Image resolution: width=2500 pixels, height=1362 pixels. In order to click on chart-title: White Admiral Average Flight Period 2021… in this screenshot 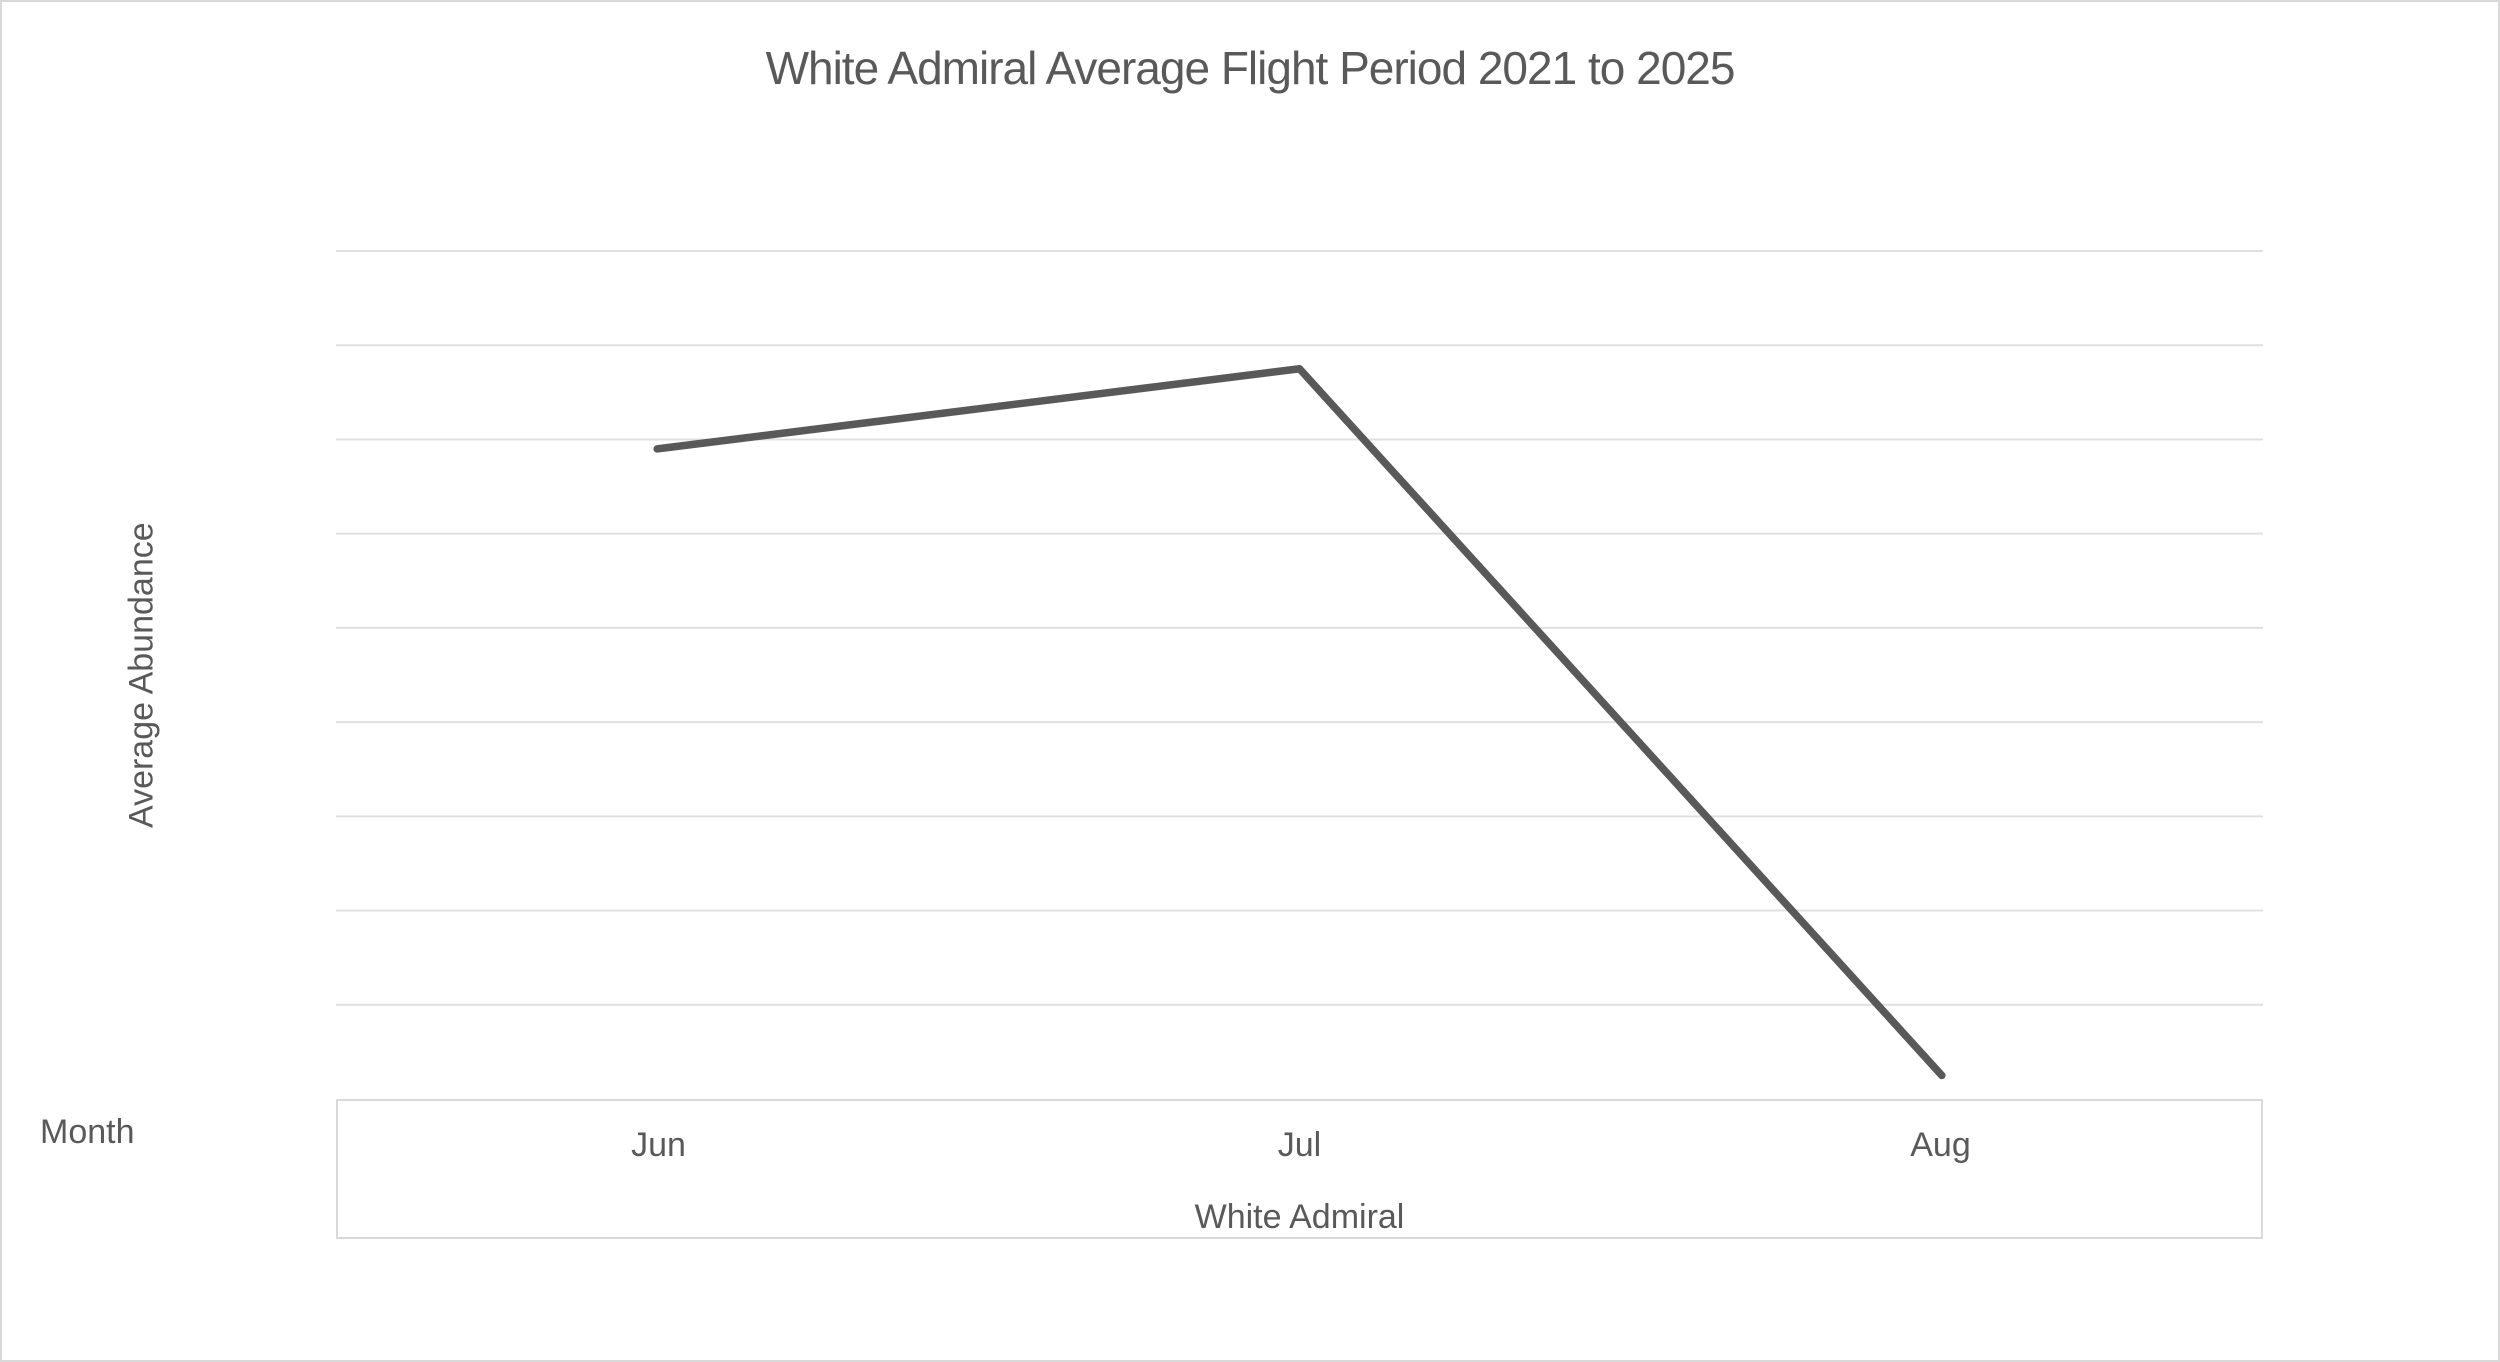, I will do `click(1250, 68)`.